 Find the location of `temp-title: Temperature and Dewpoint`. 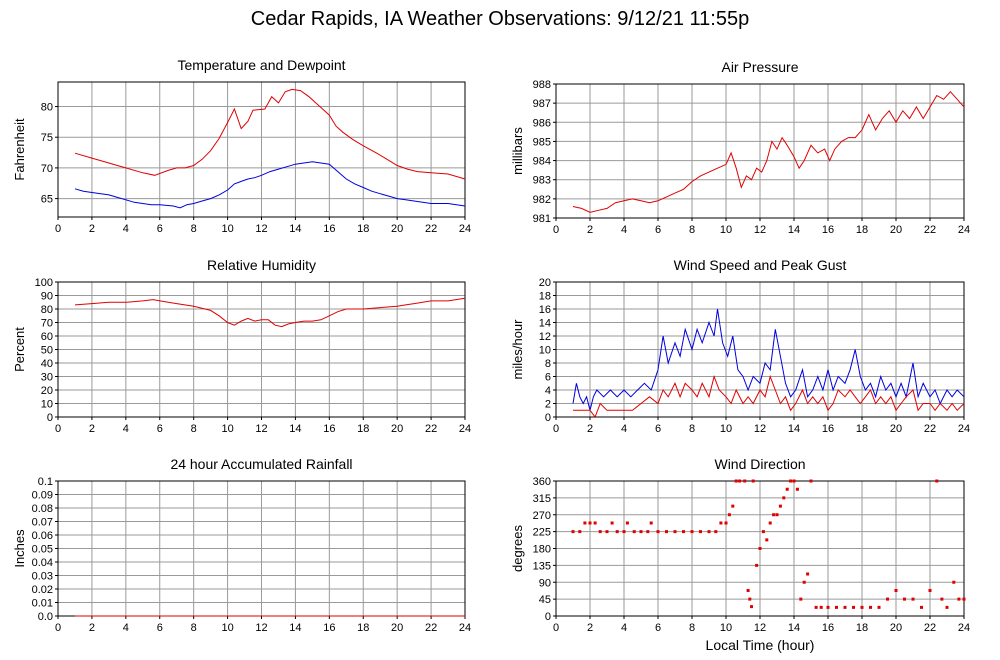

temp-title: Temperature and Dewpoint is located at coordinates (261, 65).